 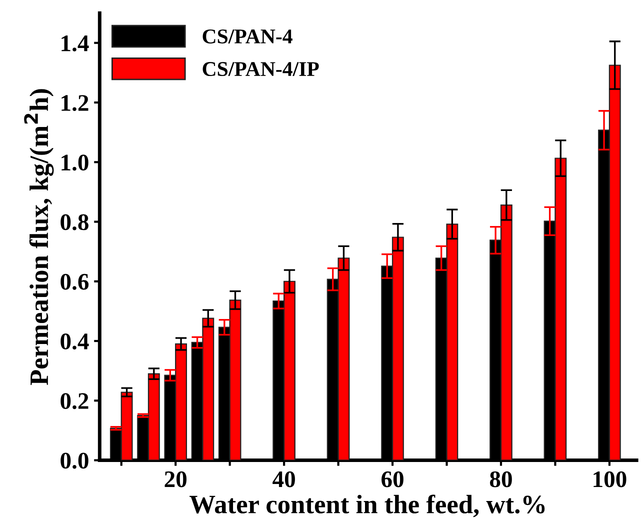 I want to click on y-axis-title: Permeation flux, kg/(m$^{2}$h), so click(x=39, y=237).